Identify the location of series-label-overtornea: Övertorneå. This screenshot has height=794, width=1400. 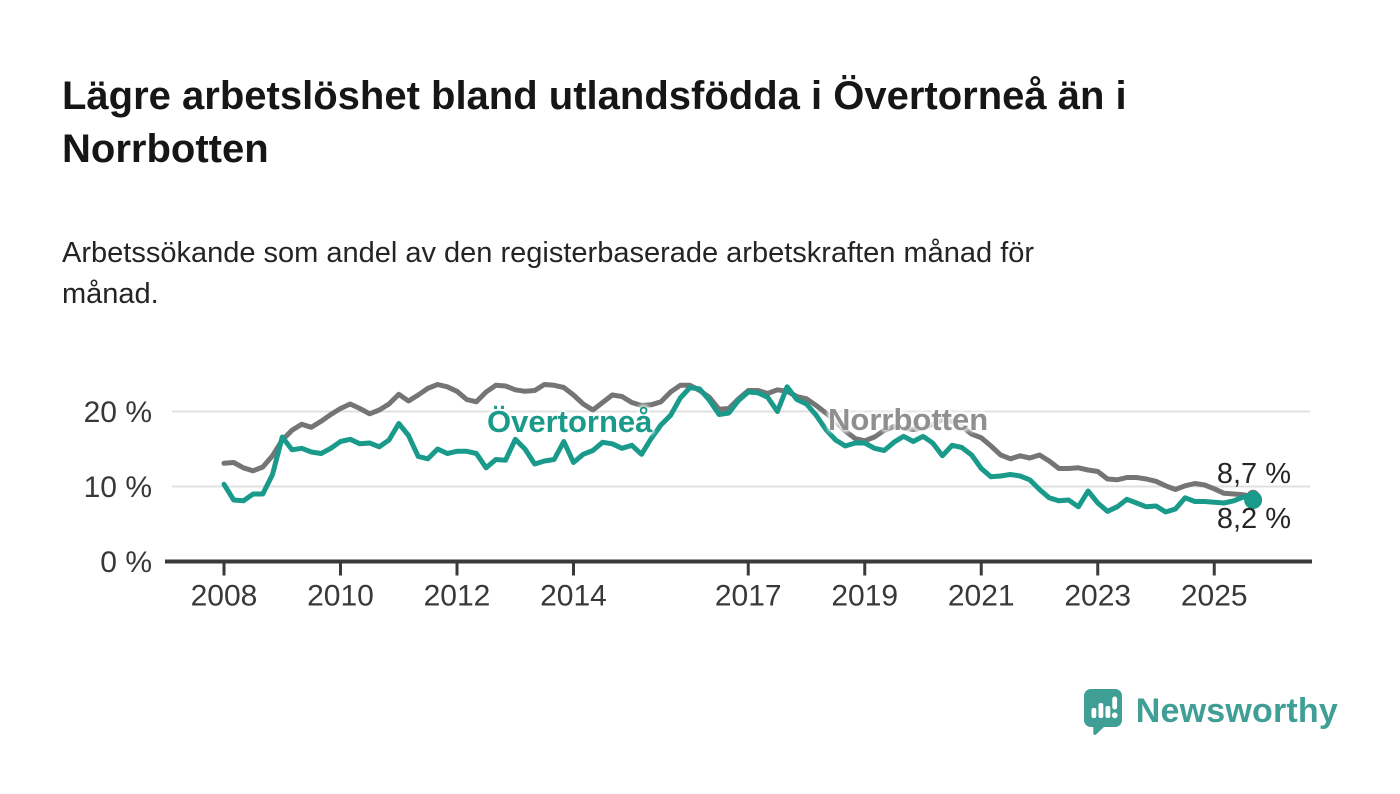
(570, 421).